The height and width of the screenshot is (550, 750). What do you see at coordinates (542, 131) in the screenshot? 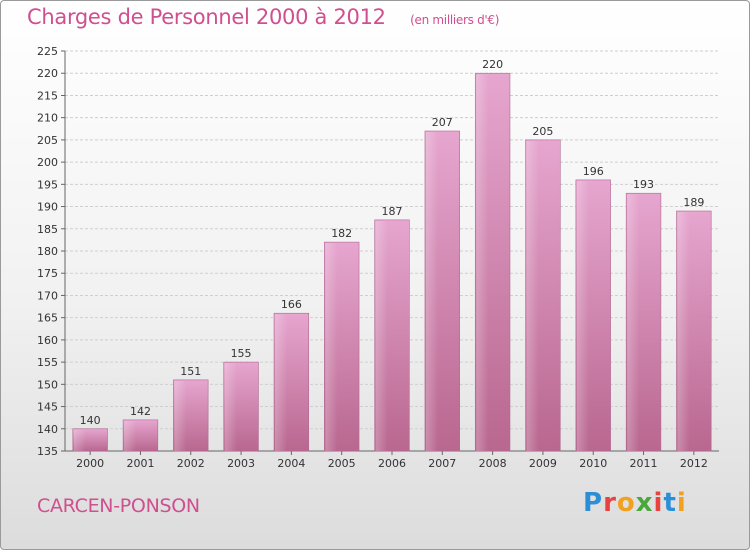
I see `bar-value-label: 205` at bounding box center [542, 131].